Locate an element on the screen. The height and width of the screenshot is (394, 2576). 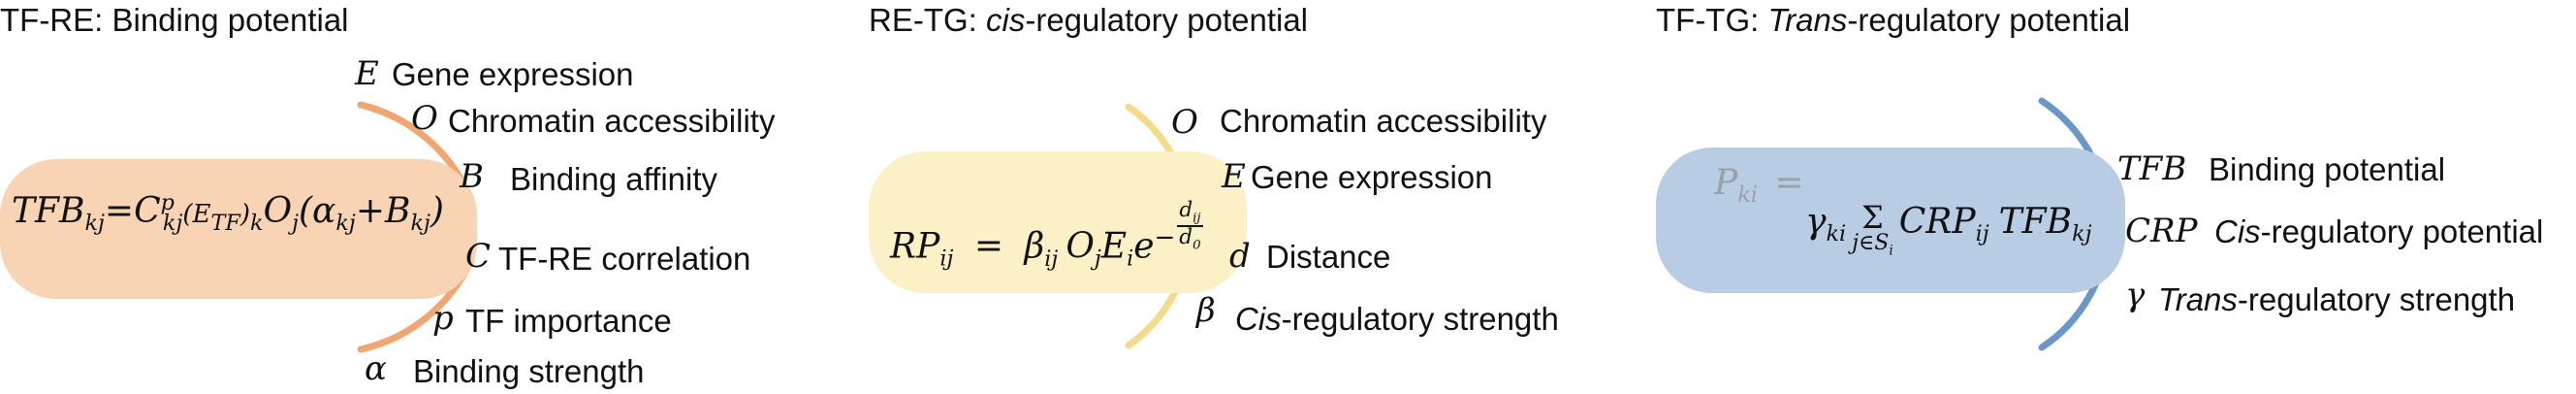
label-distance: Distance is located at coordinates (1328, 257).